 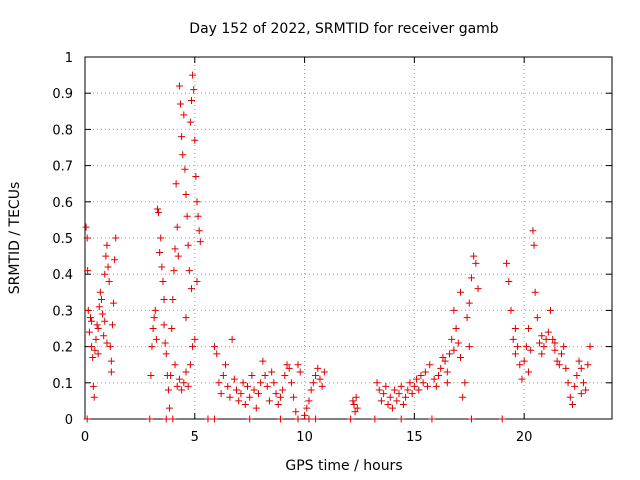 I want to click on y-tick-label: 0.3, so click(x=62, y=311).